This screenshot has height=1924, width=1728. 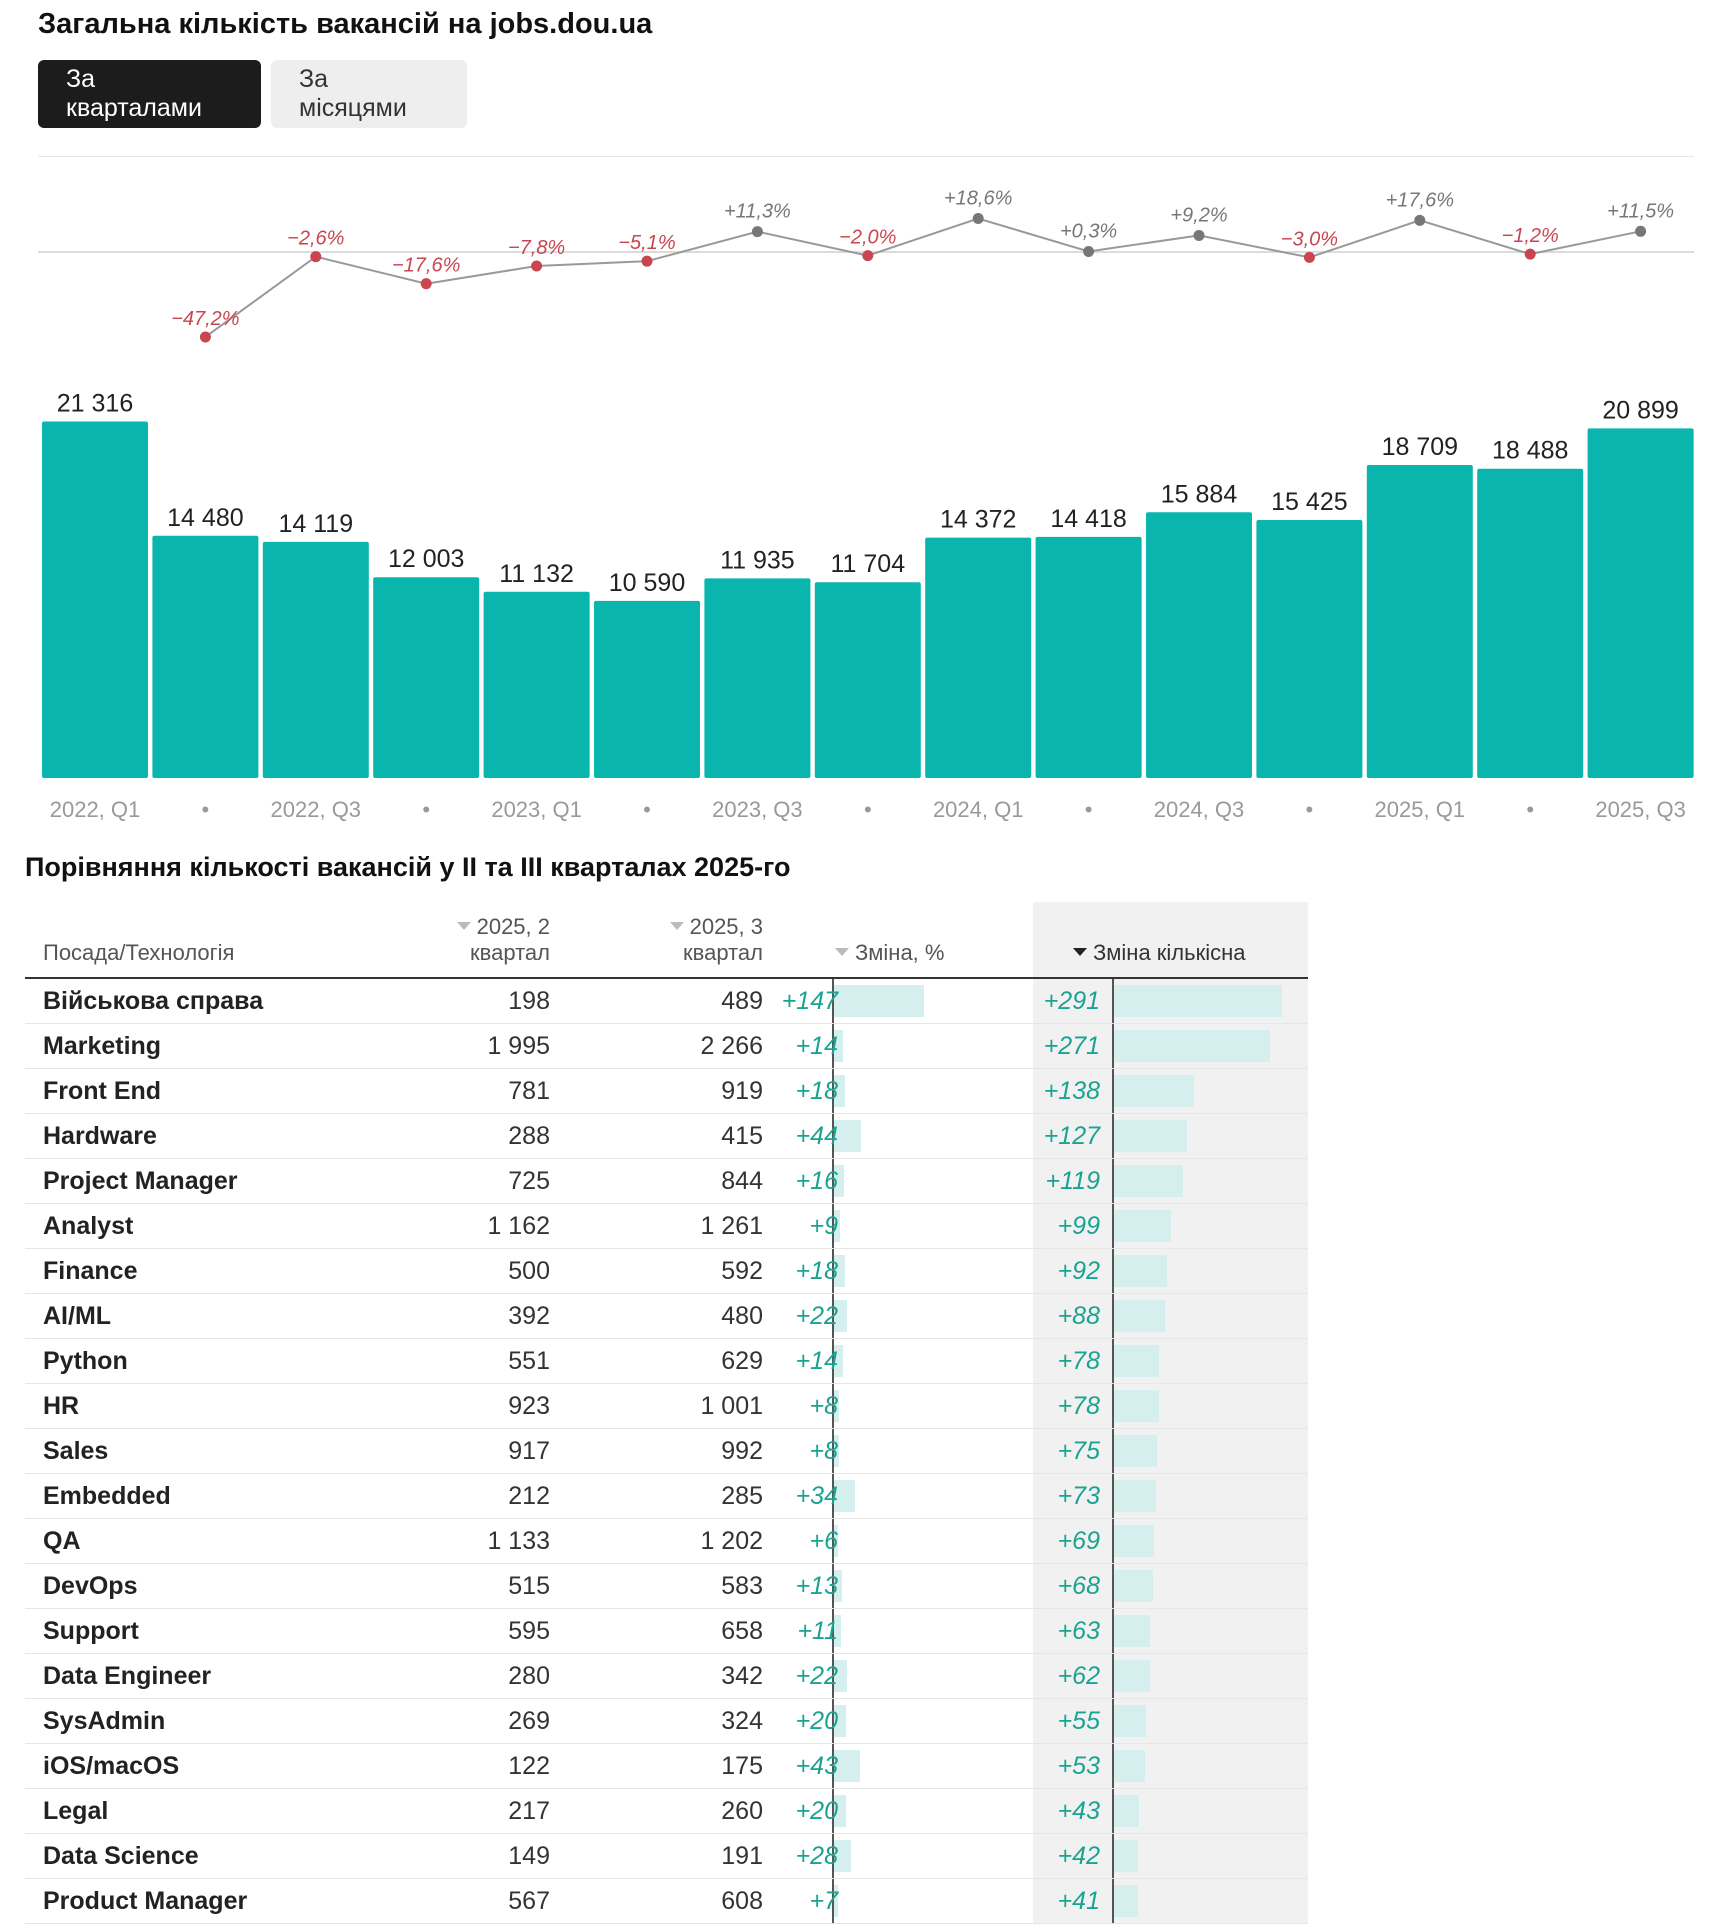 What do you see at coordinates (817, 1631) in the screenshot?
I see `cell-change-pct: +11` at bounding box center [817, 1631].